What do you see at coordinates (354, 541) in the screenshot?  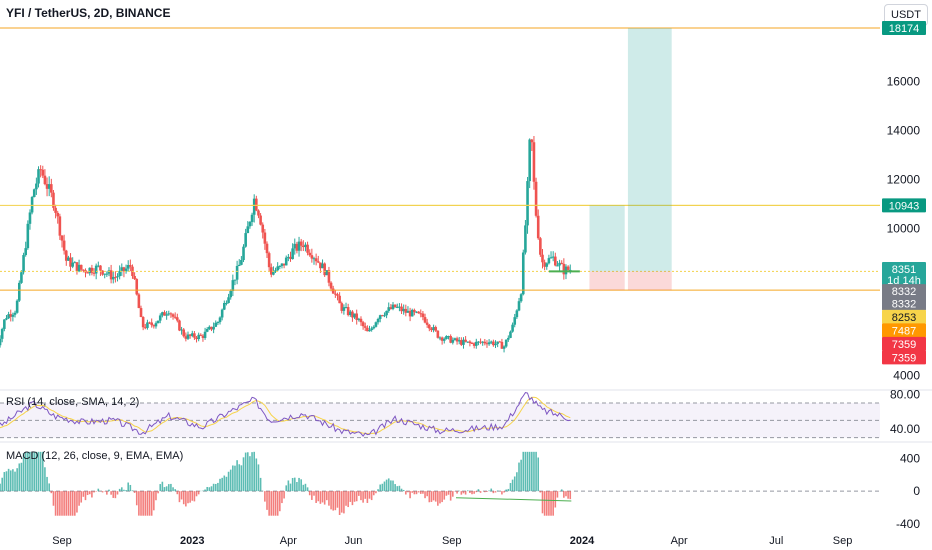 I see `time-axis-tick: Jun` at bounding box center [354, 541].